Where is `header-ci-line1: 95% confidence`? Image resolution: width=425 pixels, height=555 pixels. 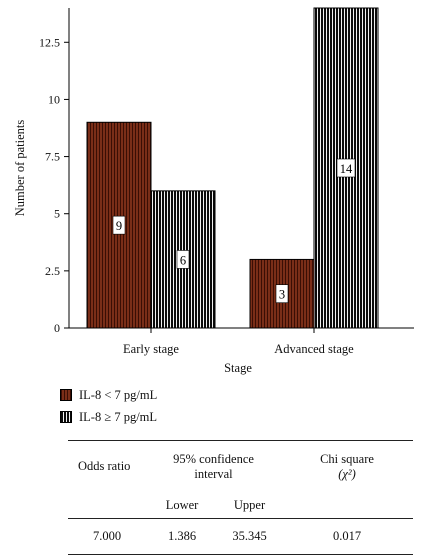 header-ci-line1: 95% confidence is located at coordinates (213, 458).